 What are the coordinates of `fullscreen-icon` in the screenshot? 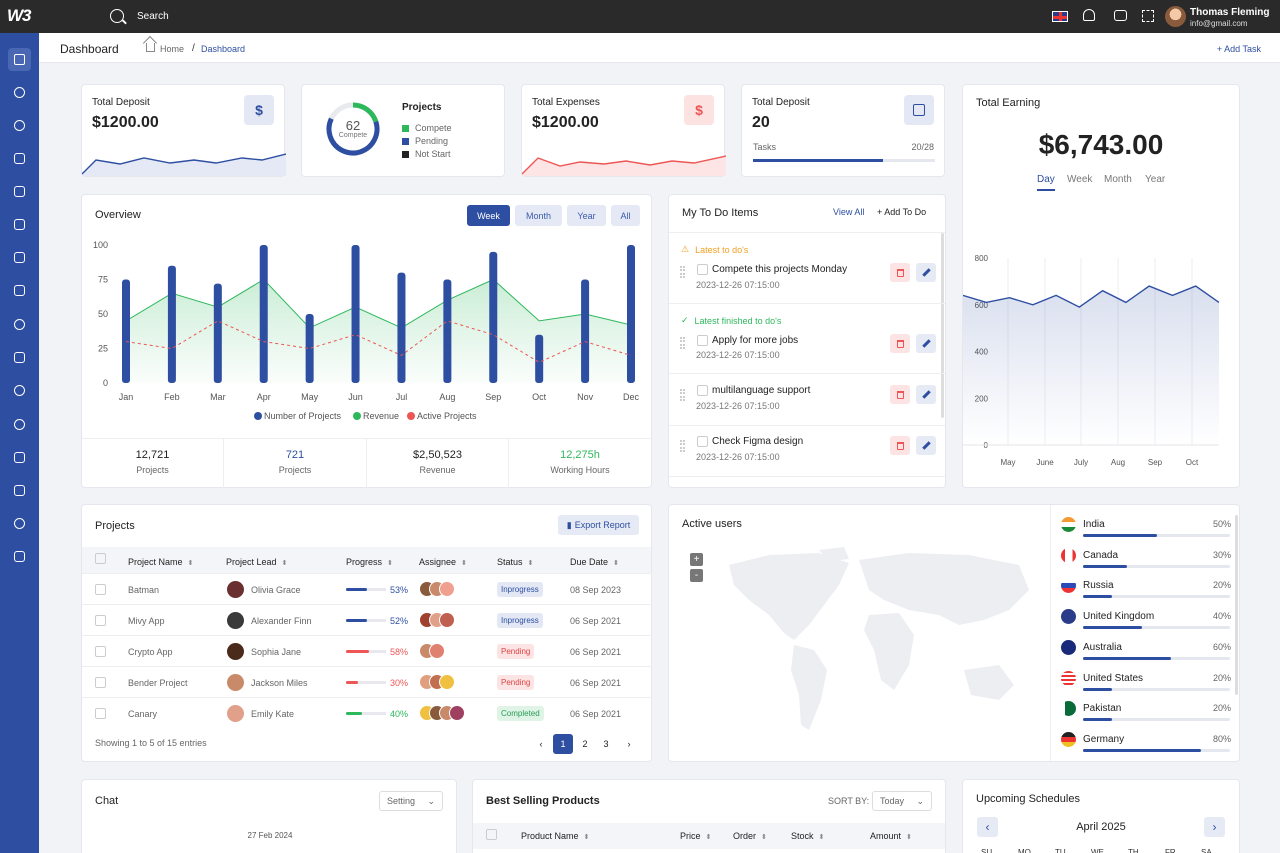 It's located at (1148, 16).